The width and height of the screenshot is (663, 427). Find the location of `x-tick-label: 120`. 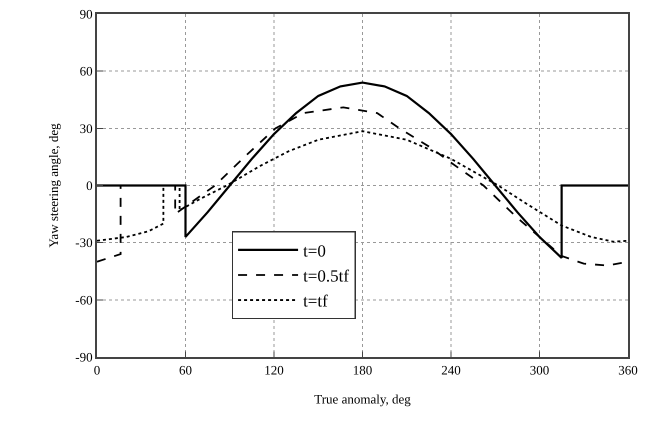

x-tick-label: 120 is located at coordinates (274, 370).